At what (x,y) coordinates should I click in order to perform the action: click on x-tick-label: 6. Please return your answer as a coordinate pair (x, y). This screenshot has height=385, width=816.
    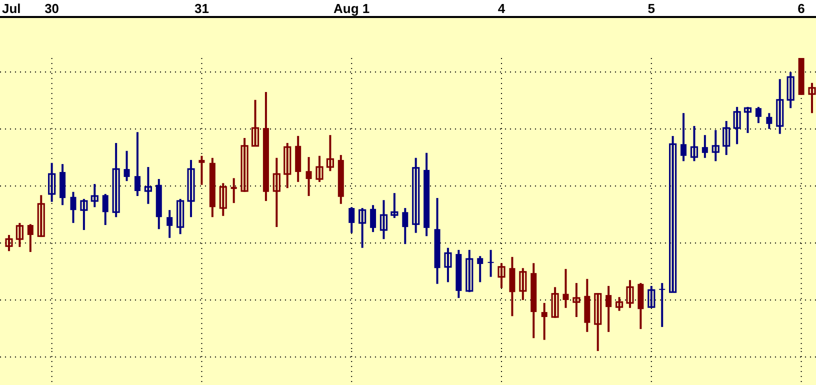
    Looking at the image, I should click on (801, 8).